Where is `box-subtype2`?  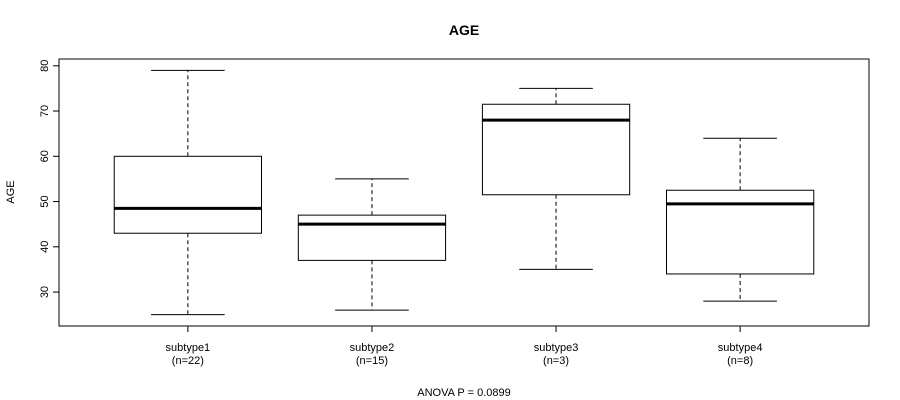 box-subtype2 is located at coordinates (372, 244).